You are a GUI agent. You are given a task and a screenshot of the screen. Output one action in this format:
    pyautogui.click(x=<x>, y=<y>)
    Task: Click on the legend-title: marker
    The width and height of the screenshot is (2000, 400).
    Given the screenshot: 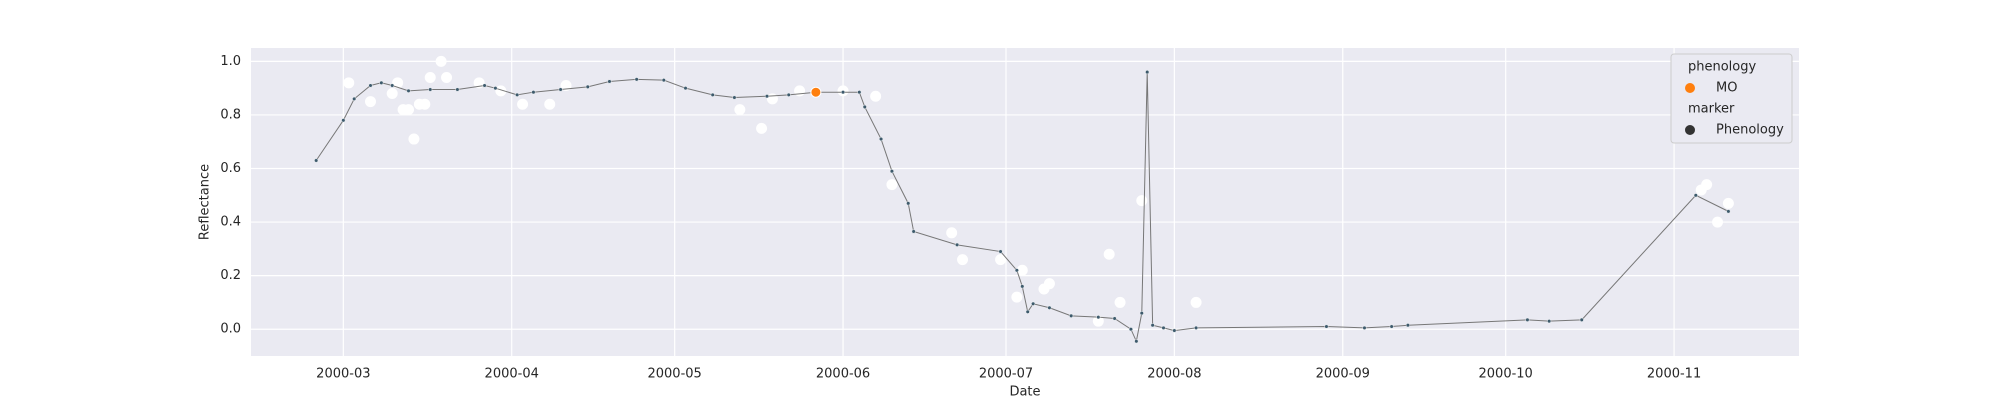 What is the action you would take?
    pyautogui.click(x=1711, y=109)
    